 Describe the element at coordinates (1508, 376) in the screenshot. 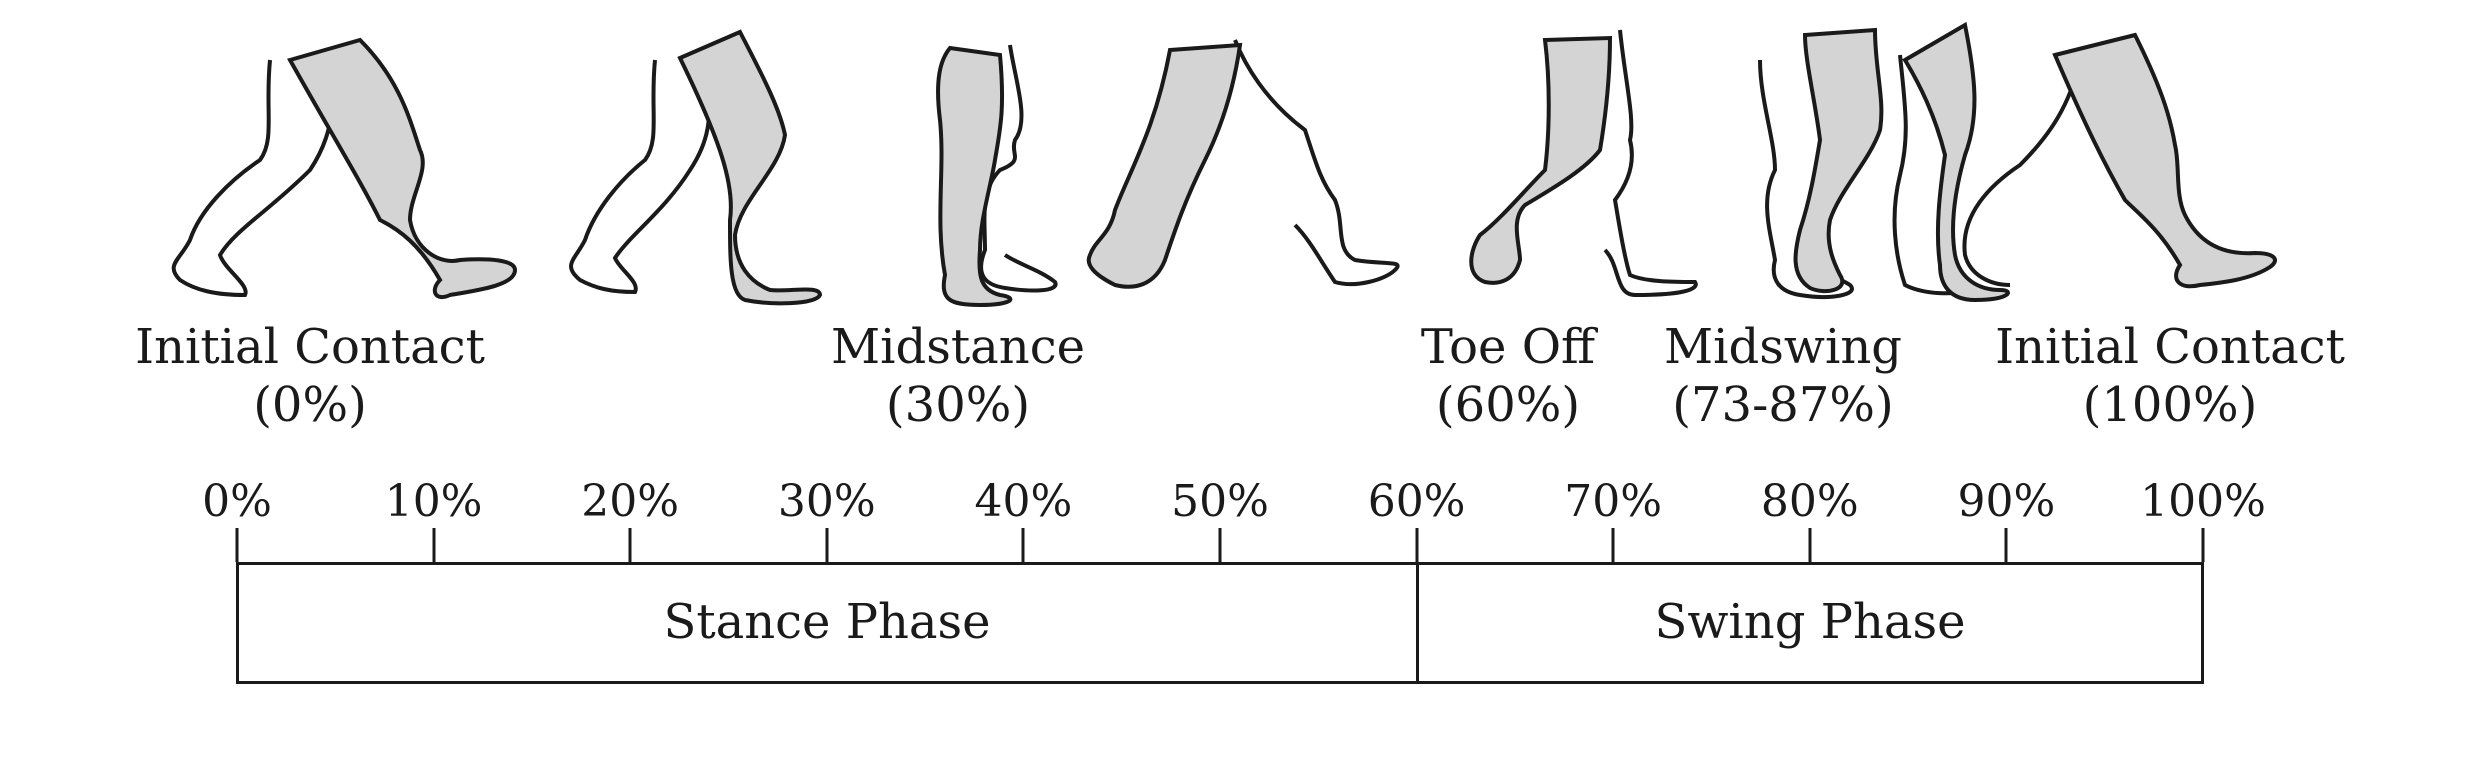

I see `phase-label-toe-off: Toe Off (60%)` at that location.